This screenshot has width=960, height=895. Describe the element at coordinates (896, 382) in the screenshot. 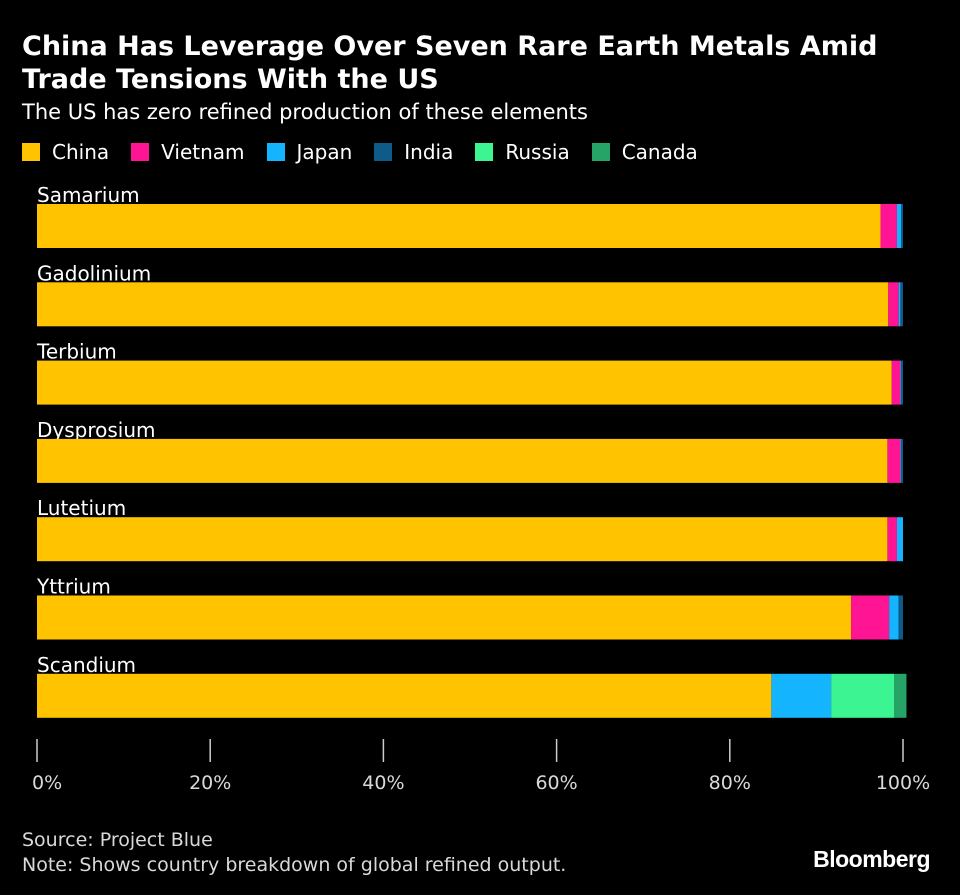

I see `bar-segment-terbium-vietnam` at that location.